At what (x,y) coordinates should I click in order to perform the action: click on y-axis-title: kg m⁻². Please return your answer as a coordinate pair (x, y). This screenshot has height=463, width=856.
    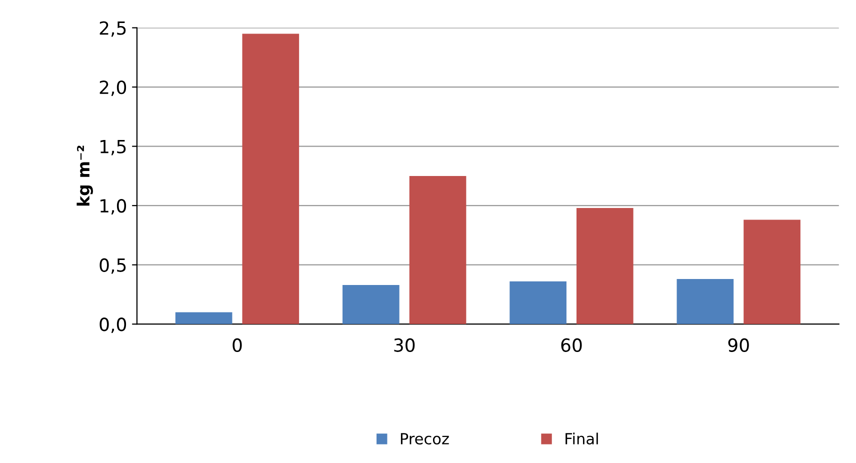
    Looking at the image, I should click on (84, 176).